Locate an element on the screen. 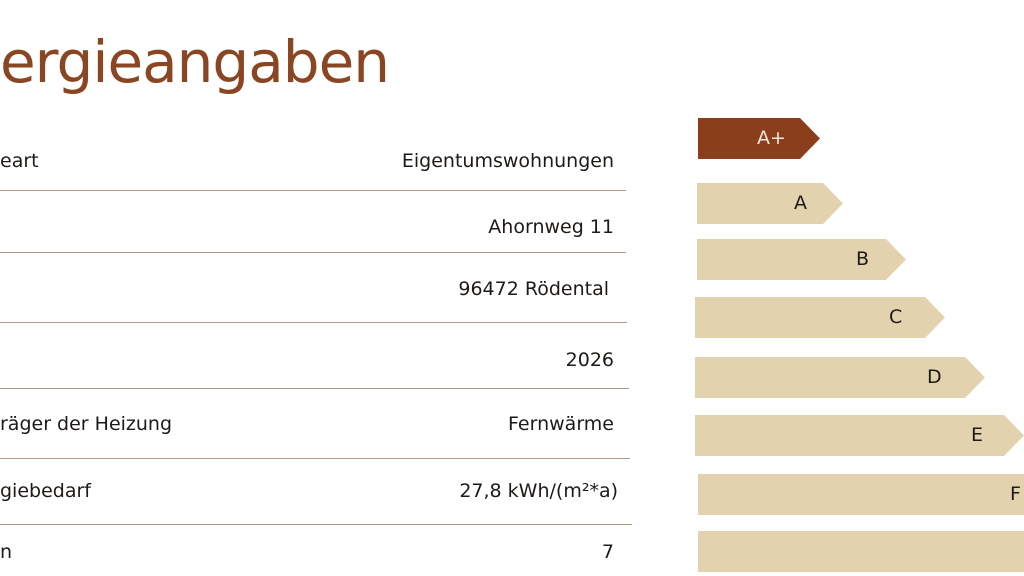  page-title: ergieangaben is located at coordinates (195, 62).